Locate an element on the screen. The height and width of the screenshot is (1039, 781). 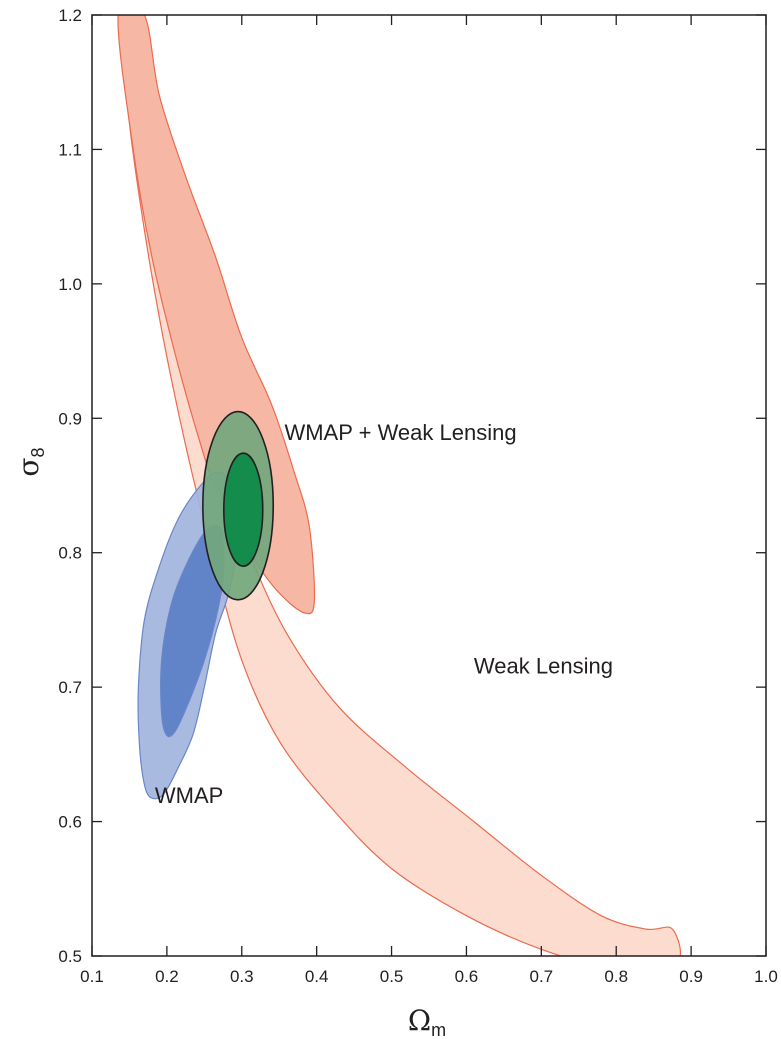
y-tick-label: 1.0 is located at coordinates (70, 284).